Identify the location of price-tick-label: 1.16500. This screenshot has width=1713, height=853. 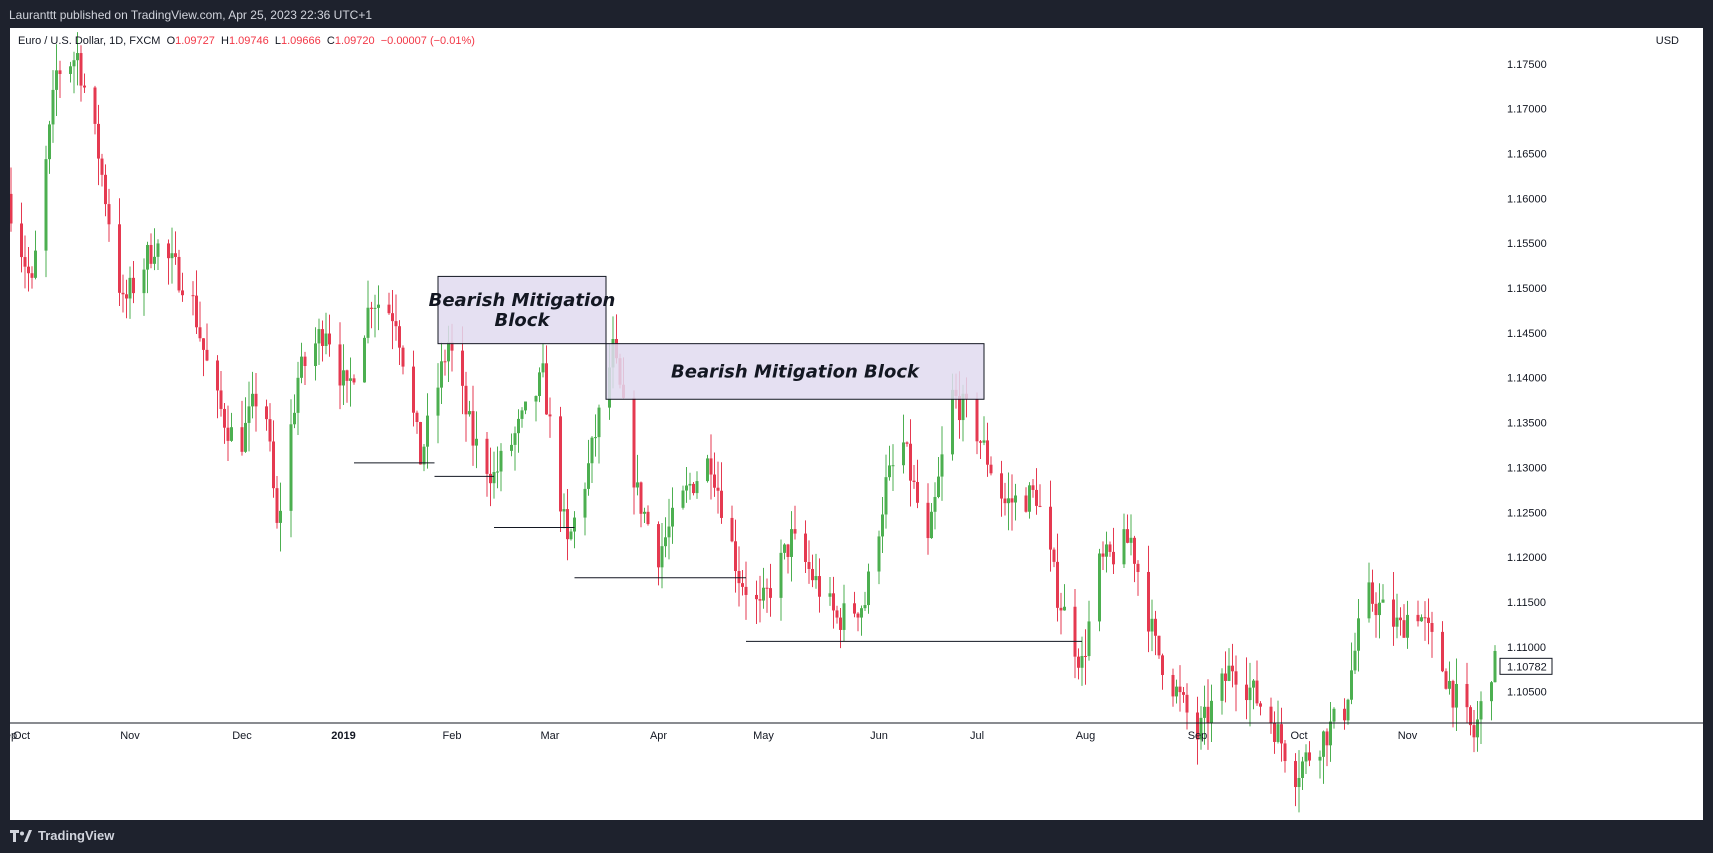
(1527, 155).